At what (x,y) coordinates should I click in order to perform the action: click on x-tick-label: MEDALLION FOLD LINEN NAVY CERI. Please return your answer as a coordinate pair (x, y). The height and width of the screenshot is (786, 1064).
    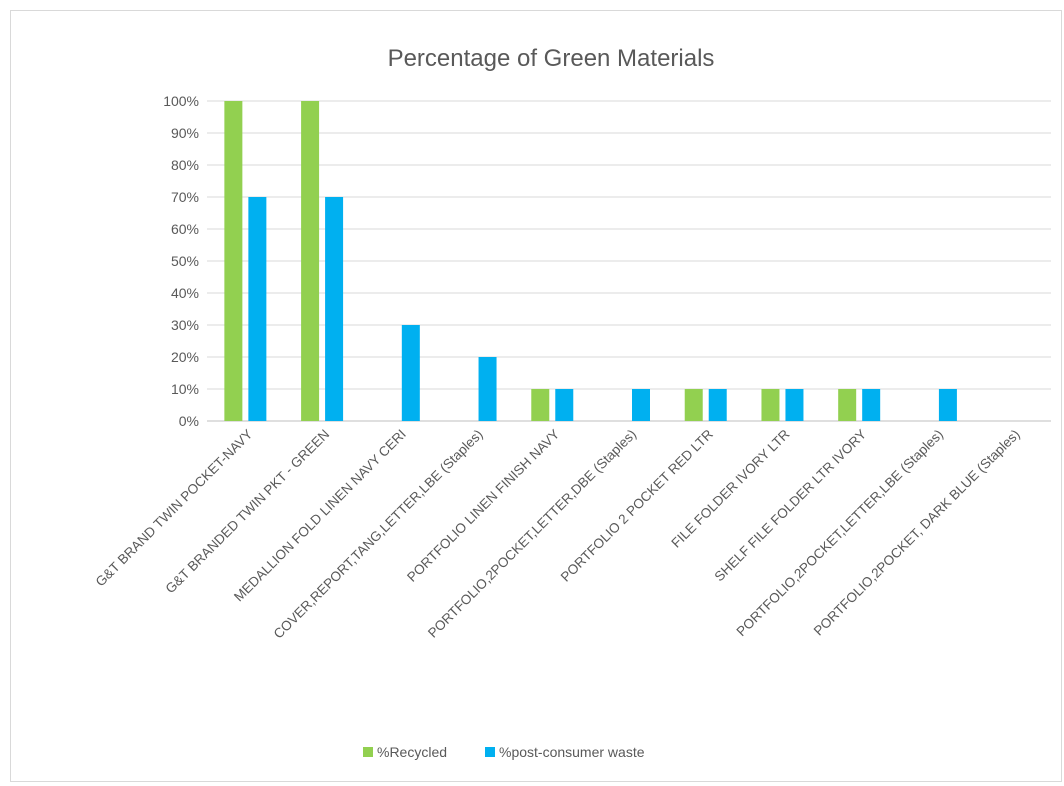
    Looking at the image, I should click on (320, 516).